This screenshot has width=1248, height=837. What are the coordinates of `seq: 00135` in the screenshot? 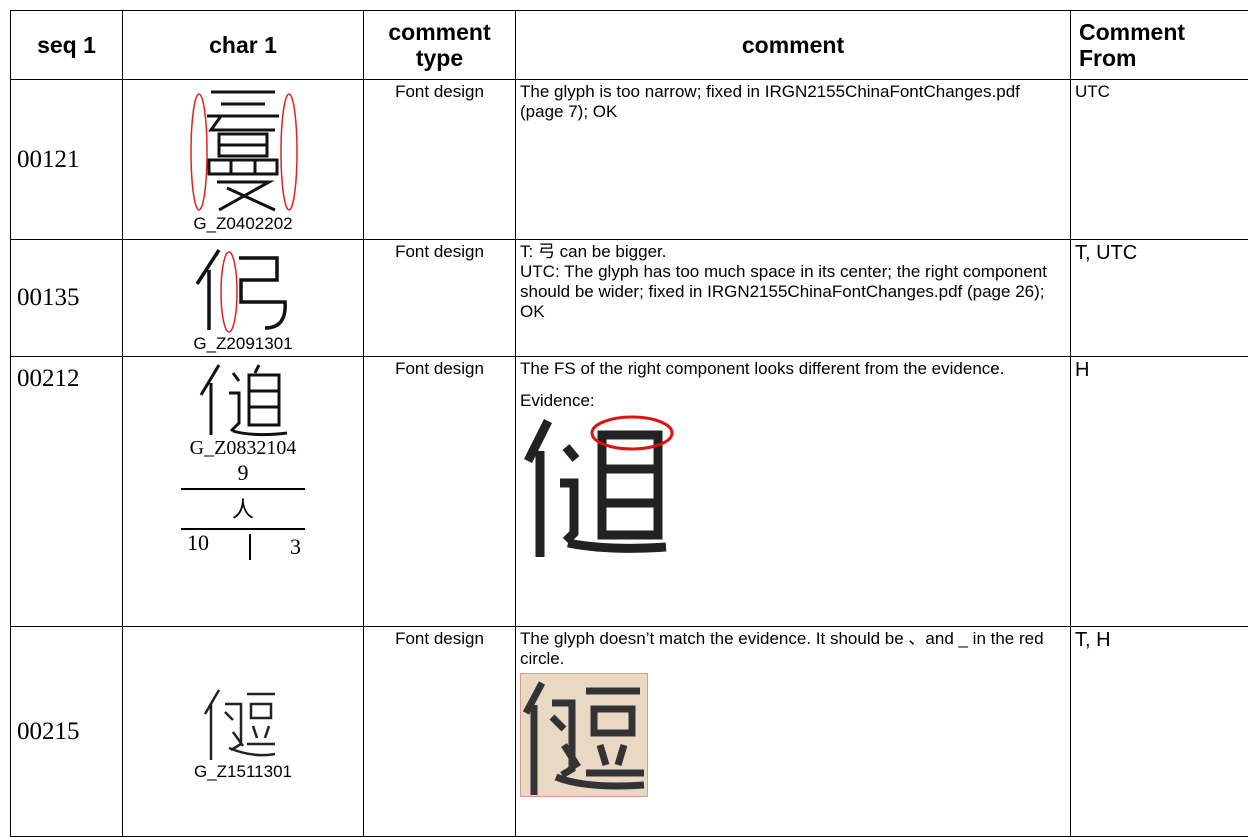 It's located at (66, 298).